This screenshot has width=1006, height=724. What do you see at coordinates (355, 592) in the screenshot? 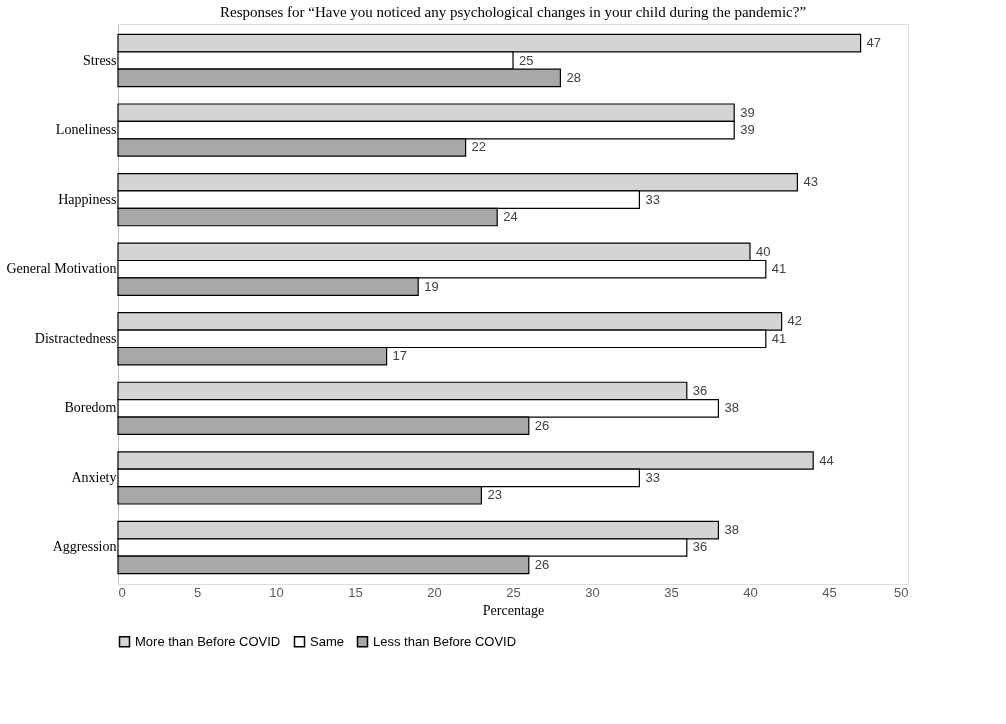
I see `x-tick-label: 15` at bounding box center [355, 592].